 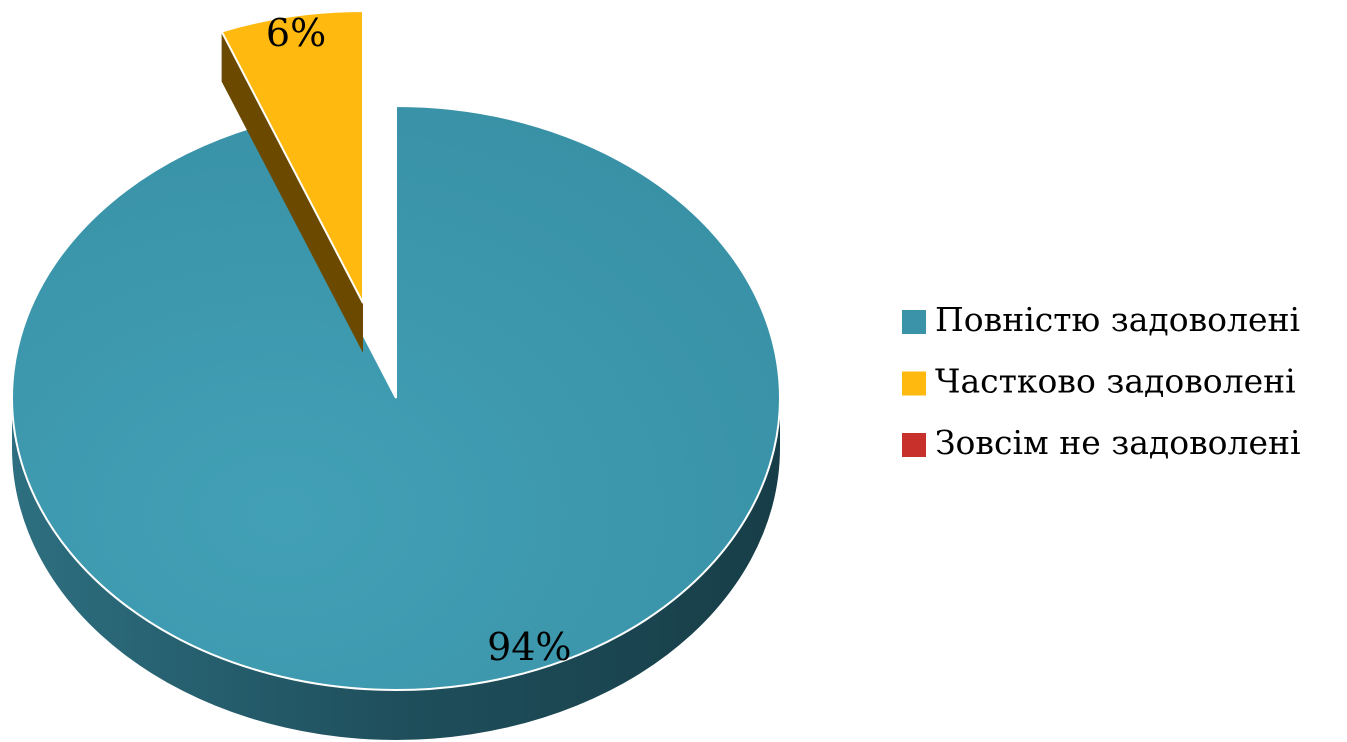 What do you see at coordinates (296, 33) in the screenshot?
I see `data-label: 6%` at bounding box center [296, 33].